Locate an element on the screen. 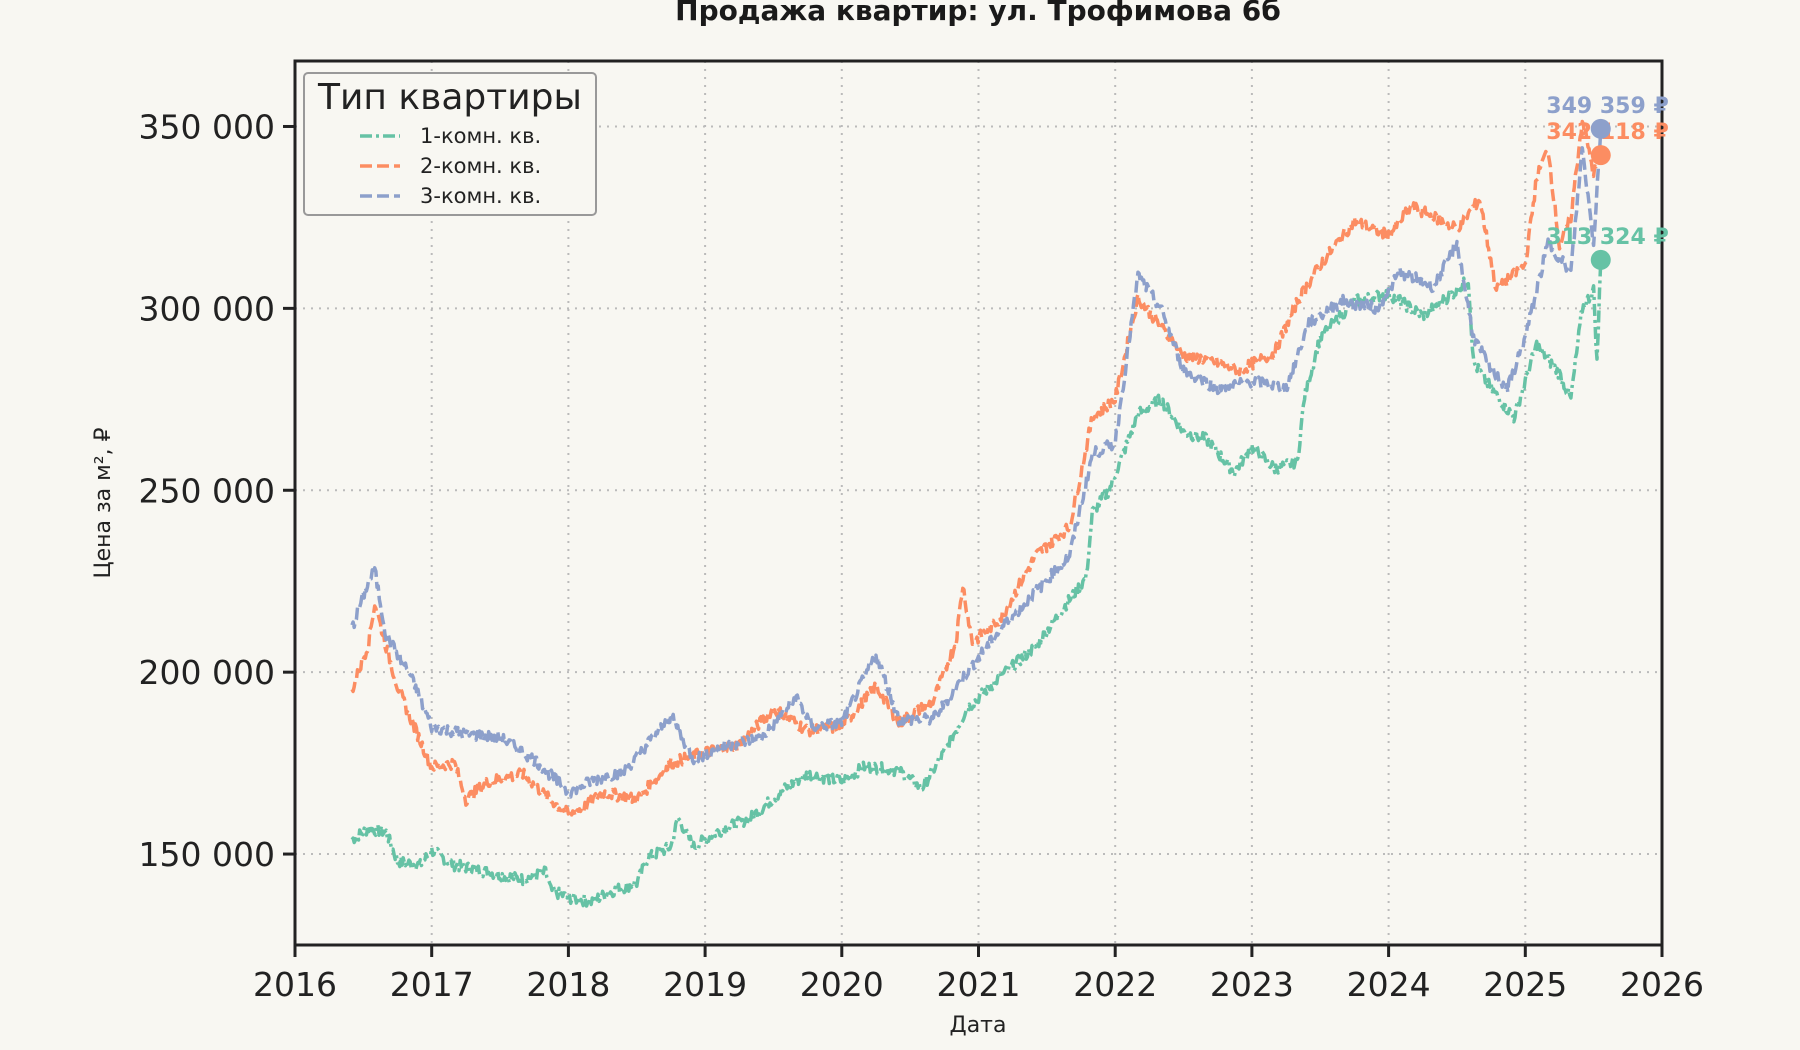 The width and height of the screenshot is (1800, 1050). y-tick-label: 150 000 is located at coordinates (207, 854).